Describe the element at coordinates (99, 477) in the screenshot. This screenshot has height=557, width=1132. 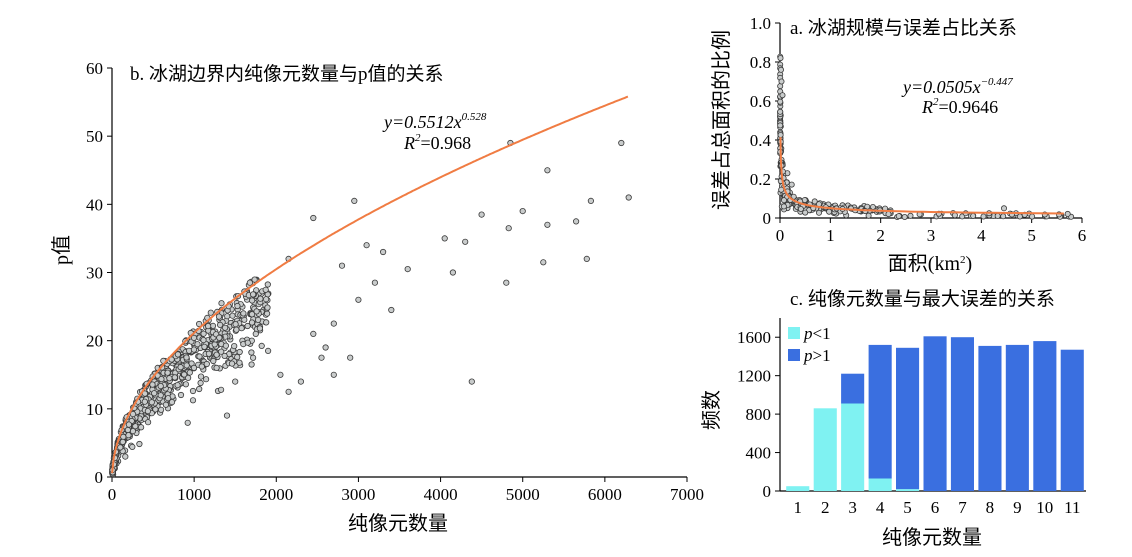
I see `b-y-tick-label: 0` at that location.